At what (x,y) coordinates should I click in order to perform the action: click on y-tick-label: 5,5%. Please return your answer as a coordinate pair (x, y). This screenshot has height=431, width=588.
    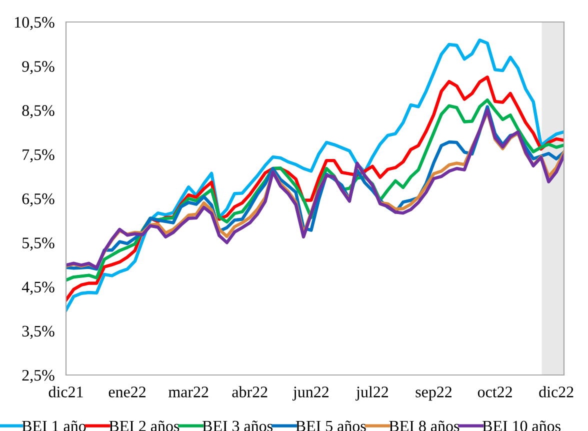
    Looking at the image, I should click on (38, 244).